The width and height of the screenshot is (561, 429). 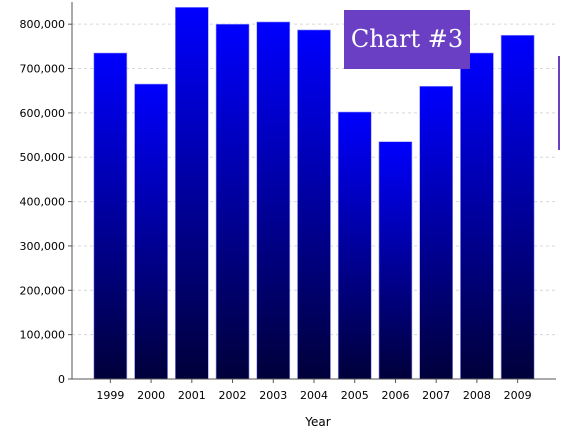 I want to click on x-tick-label: 2008, so click(x=477, y=395).